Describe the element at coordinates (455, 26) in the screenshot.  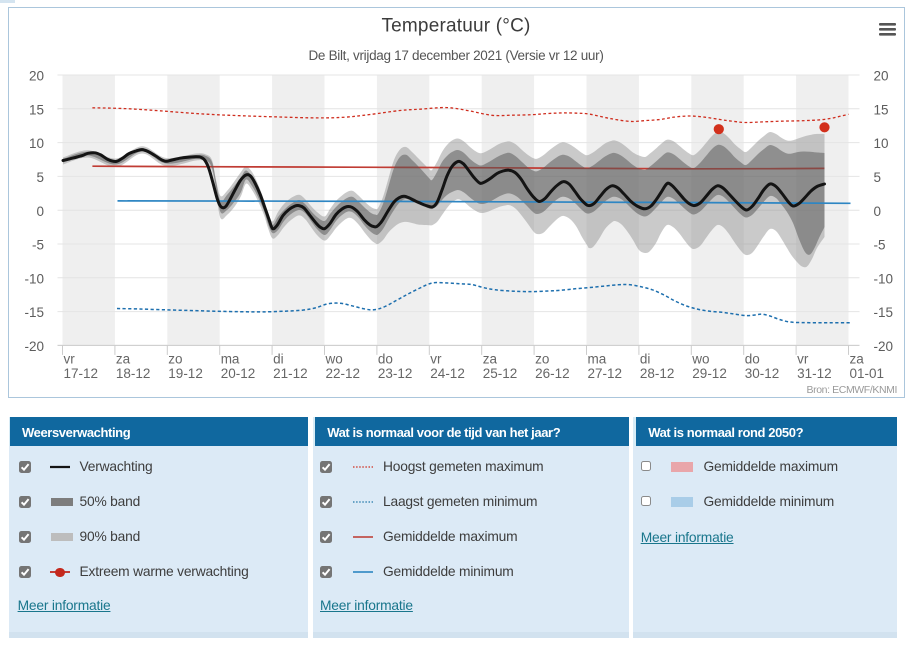
I see `svg-text: Temperatuur (°C)` at that location.